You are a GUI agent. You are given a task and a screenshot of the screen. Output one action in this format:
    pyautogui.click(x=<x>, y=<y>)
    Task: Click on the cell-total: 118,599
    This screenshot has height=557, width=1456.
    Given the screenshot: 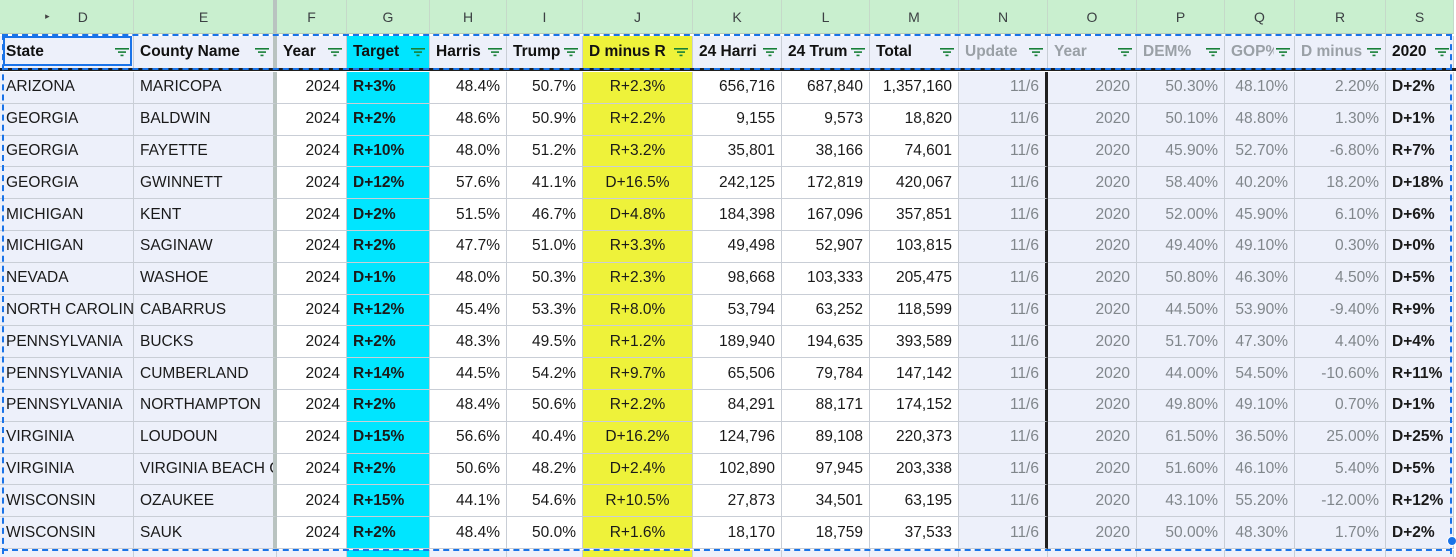 What is the action you would take?
    pyautogui.click(x=914, y=310)
    